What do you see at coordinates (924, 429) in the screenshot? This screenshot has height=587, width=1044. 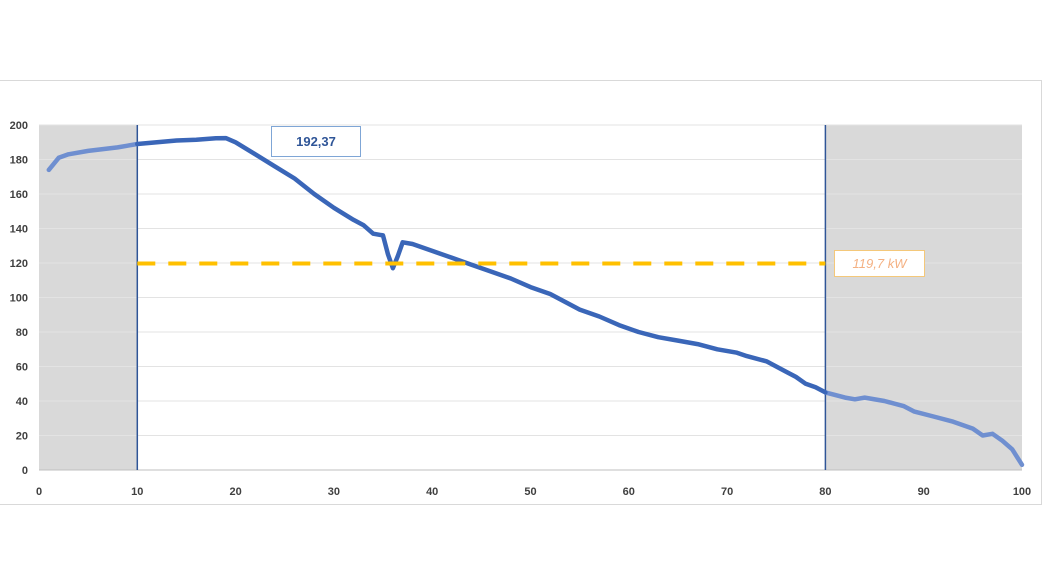 I see `series-line-right` at bounding box center [924, 429].